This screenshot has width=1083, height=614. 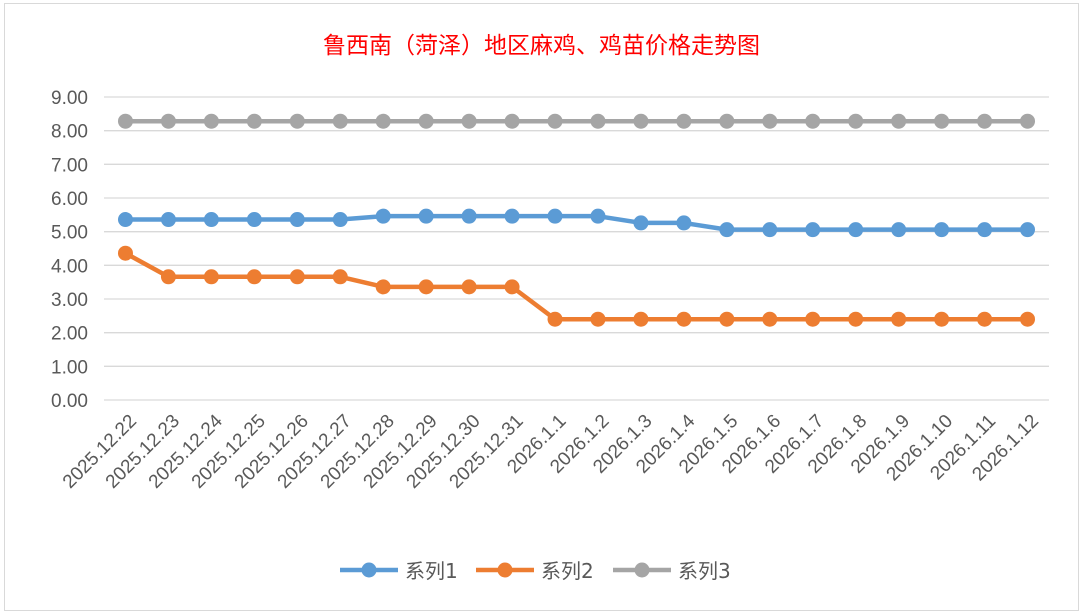 What do you see at coordinates (69, 334) in the screenshot?
I see `y-tick-label: 2.00` at bounding box center [69, 334].